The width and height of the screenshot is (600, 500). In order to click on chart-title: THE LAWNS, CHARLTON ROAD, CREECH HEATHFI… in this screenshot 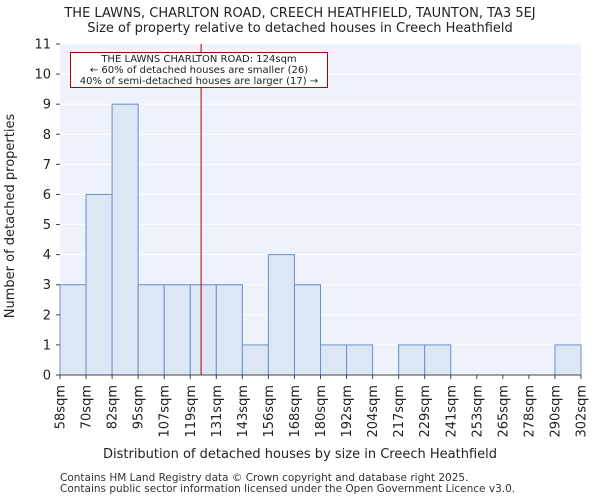, I will do `click(300, 13)`.